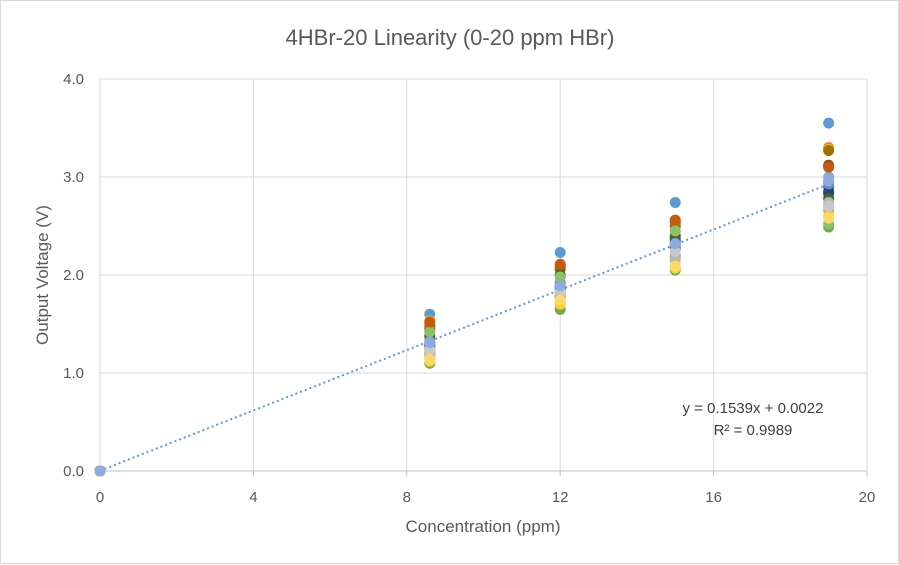  What do you see at coordinates (483, 526) in the screenshot?
I see `x-axis-label: Concentration (ppm)` at bounding box center [483, 526].